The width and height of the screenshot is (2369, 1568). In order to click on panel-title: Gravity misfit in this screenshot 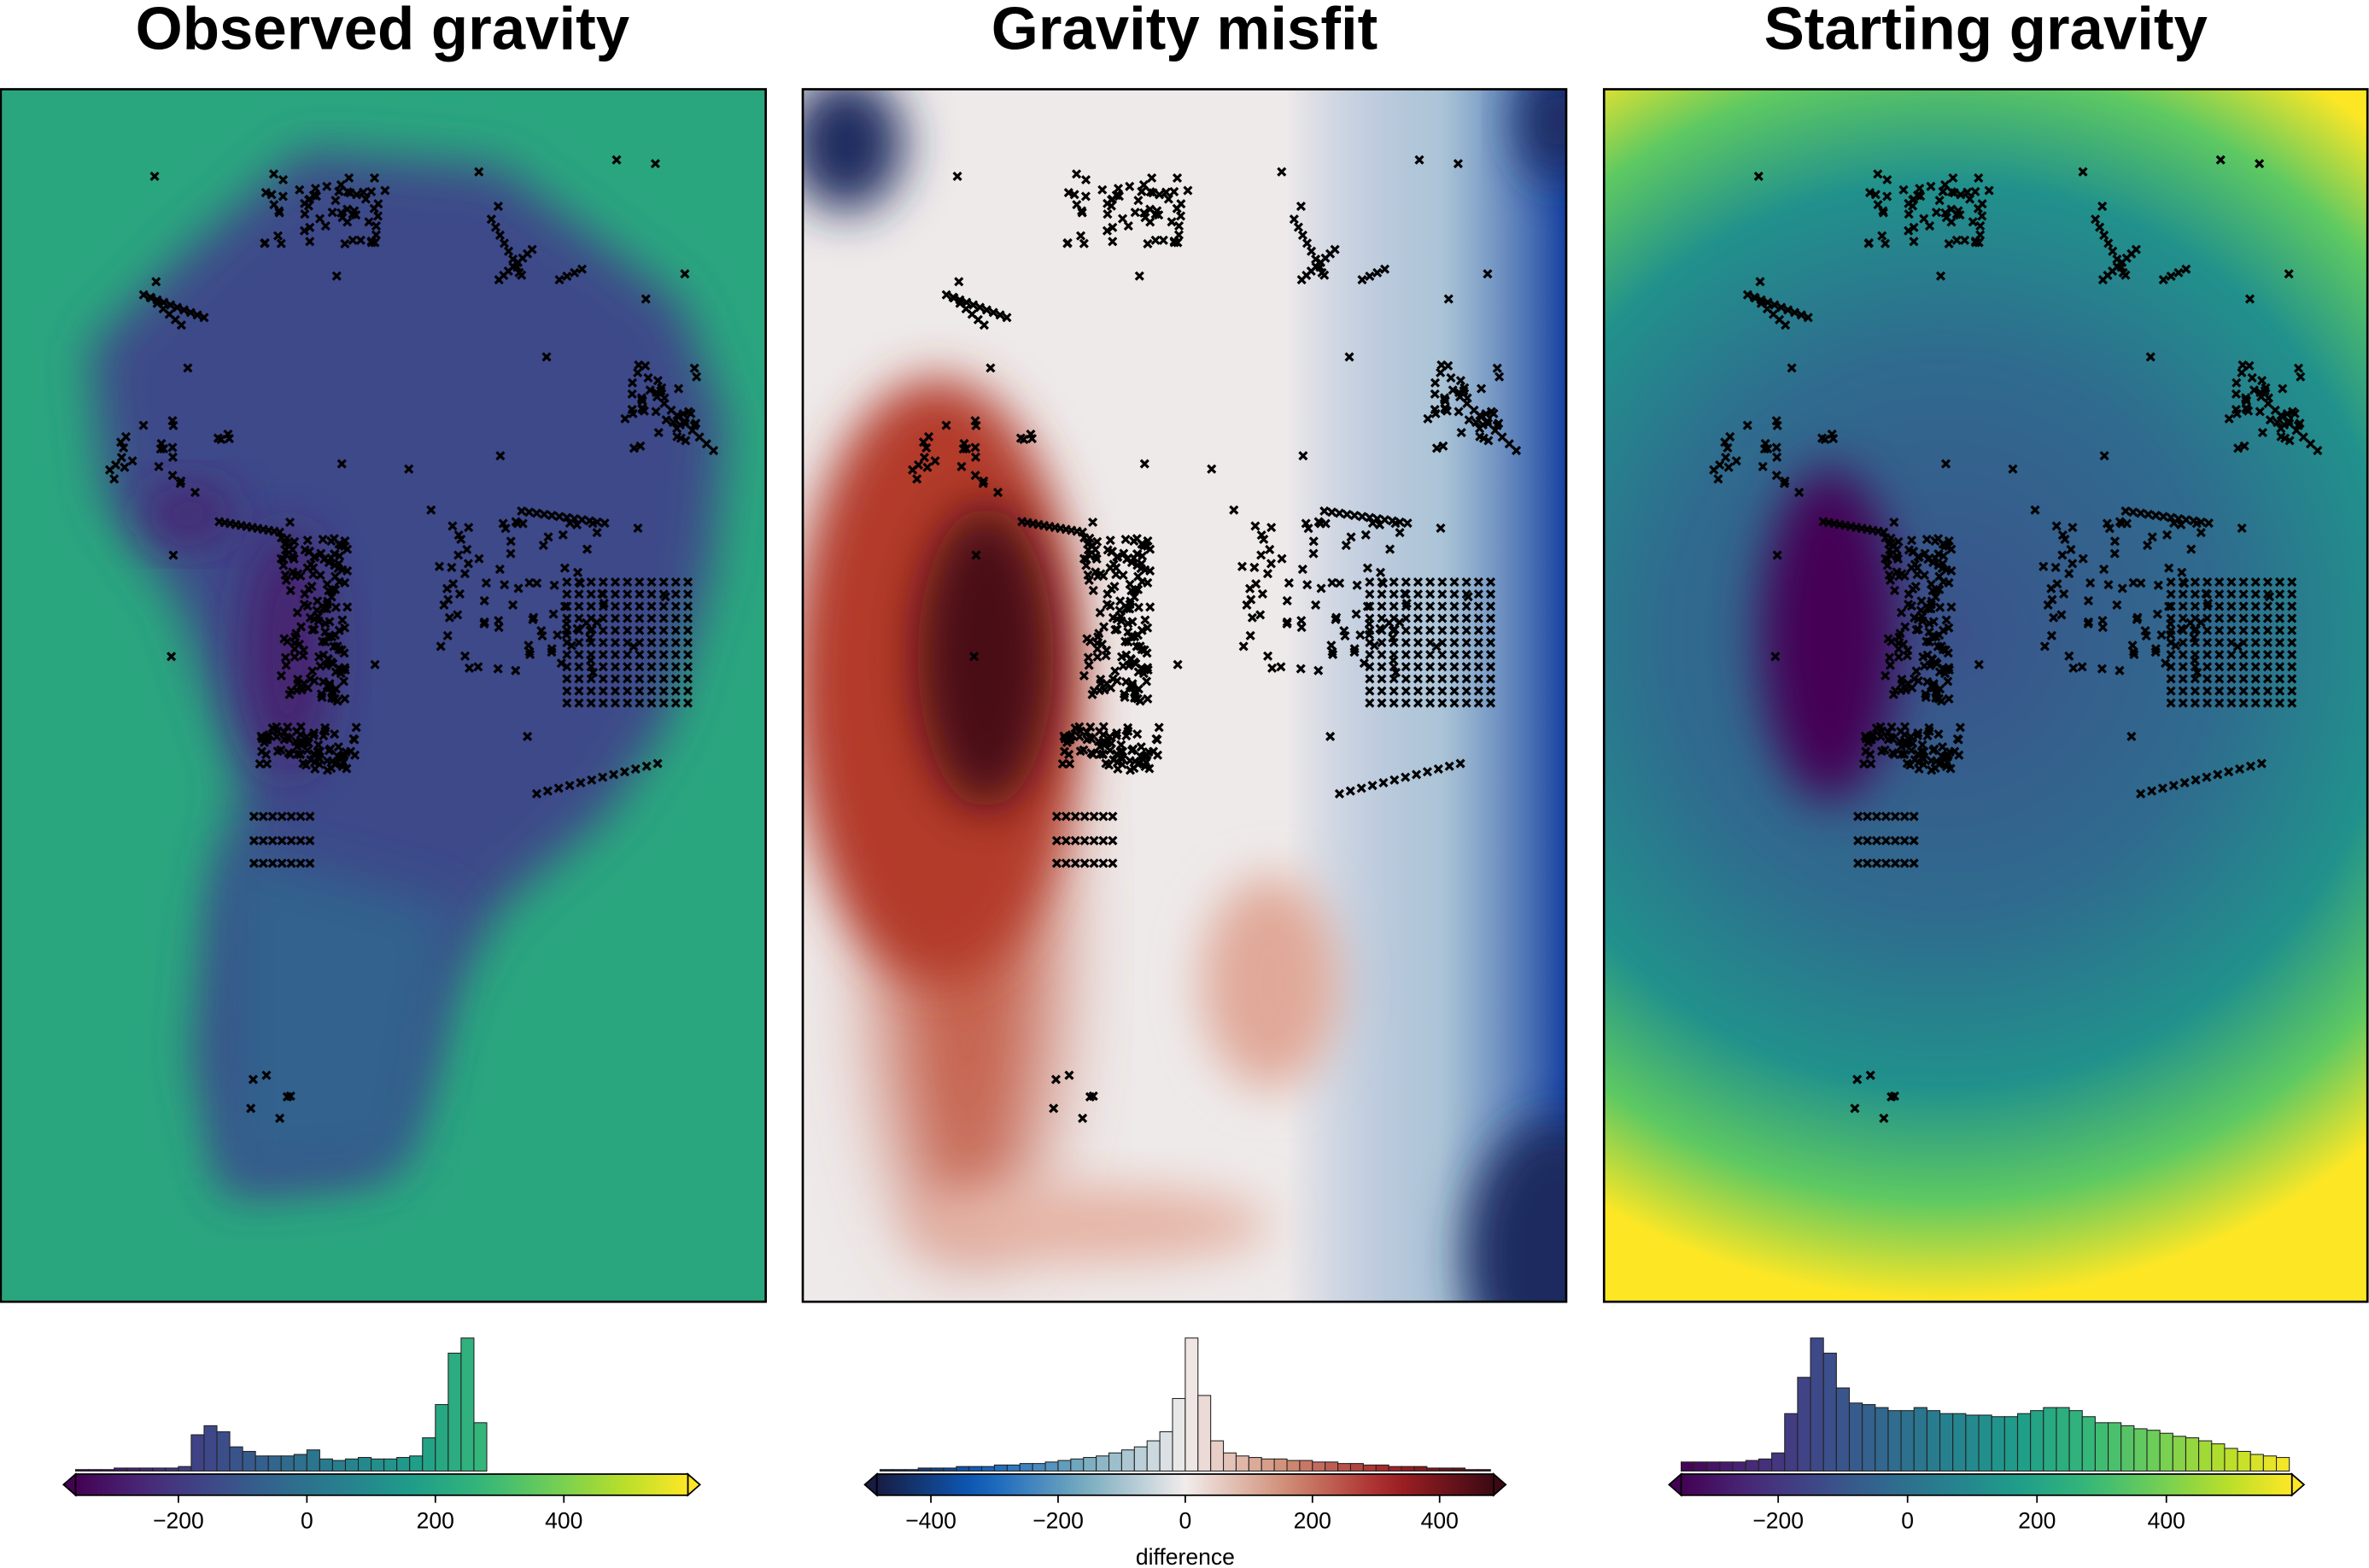, I will do `click(1184, 31)`.